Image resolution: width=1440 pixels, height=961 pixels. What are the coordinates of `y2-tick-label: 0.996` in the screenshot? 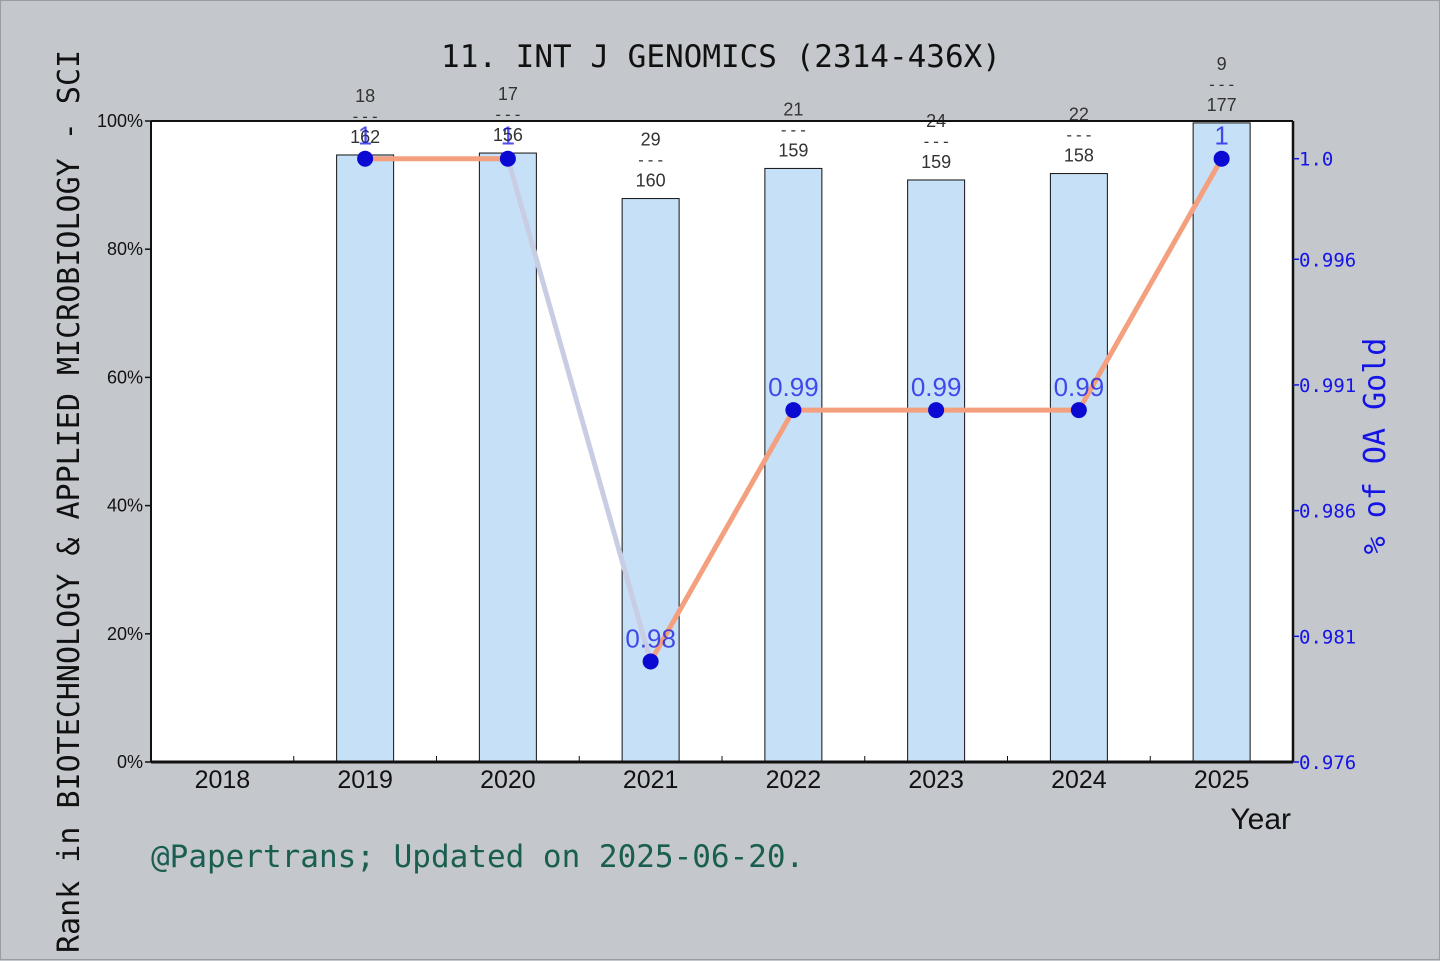 It's located at (1327, 260).